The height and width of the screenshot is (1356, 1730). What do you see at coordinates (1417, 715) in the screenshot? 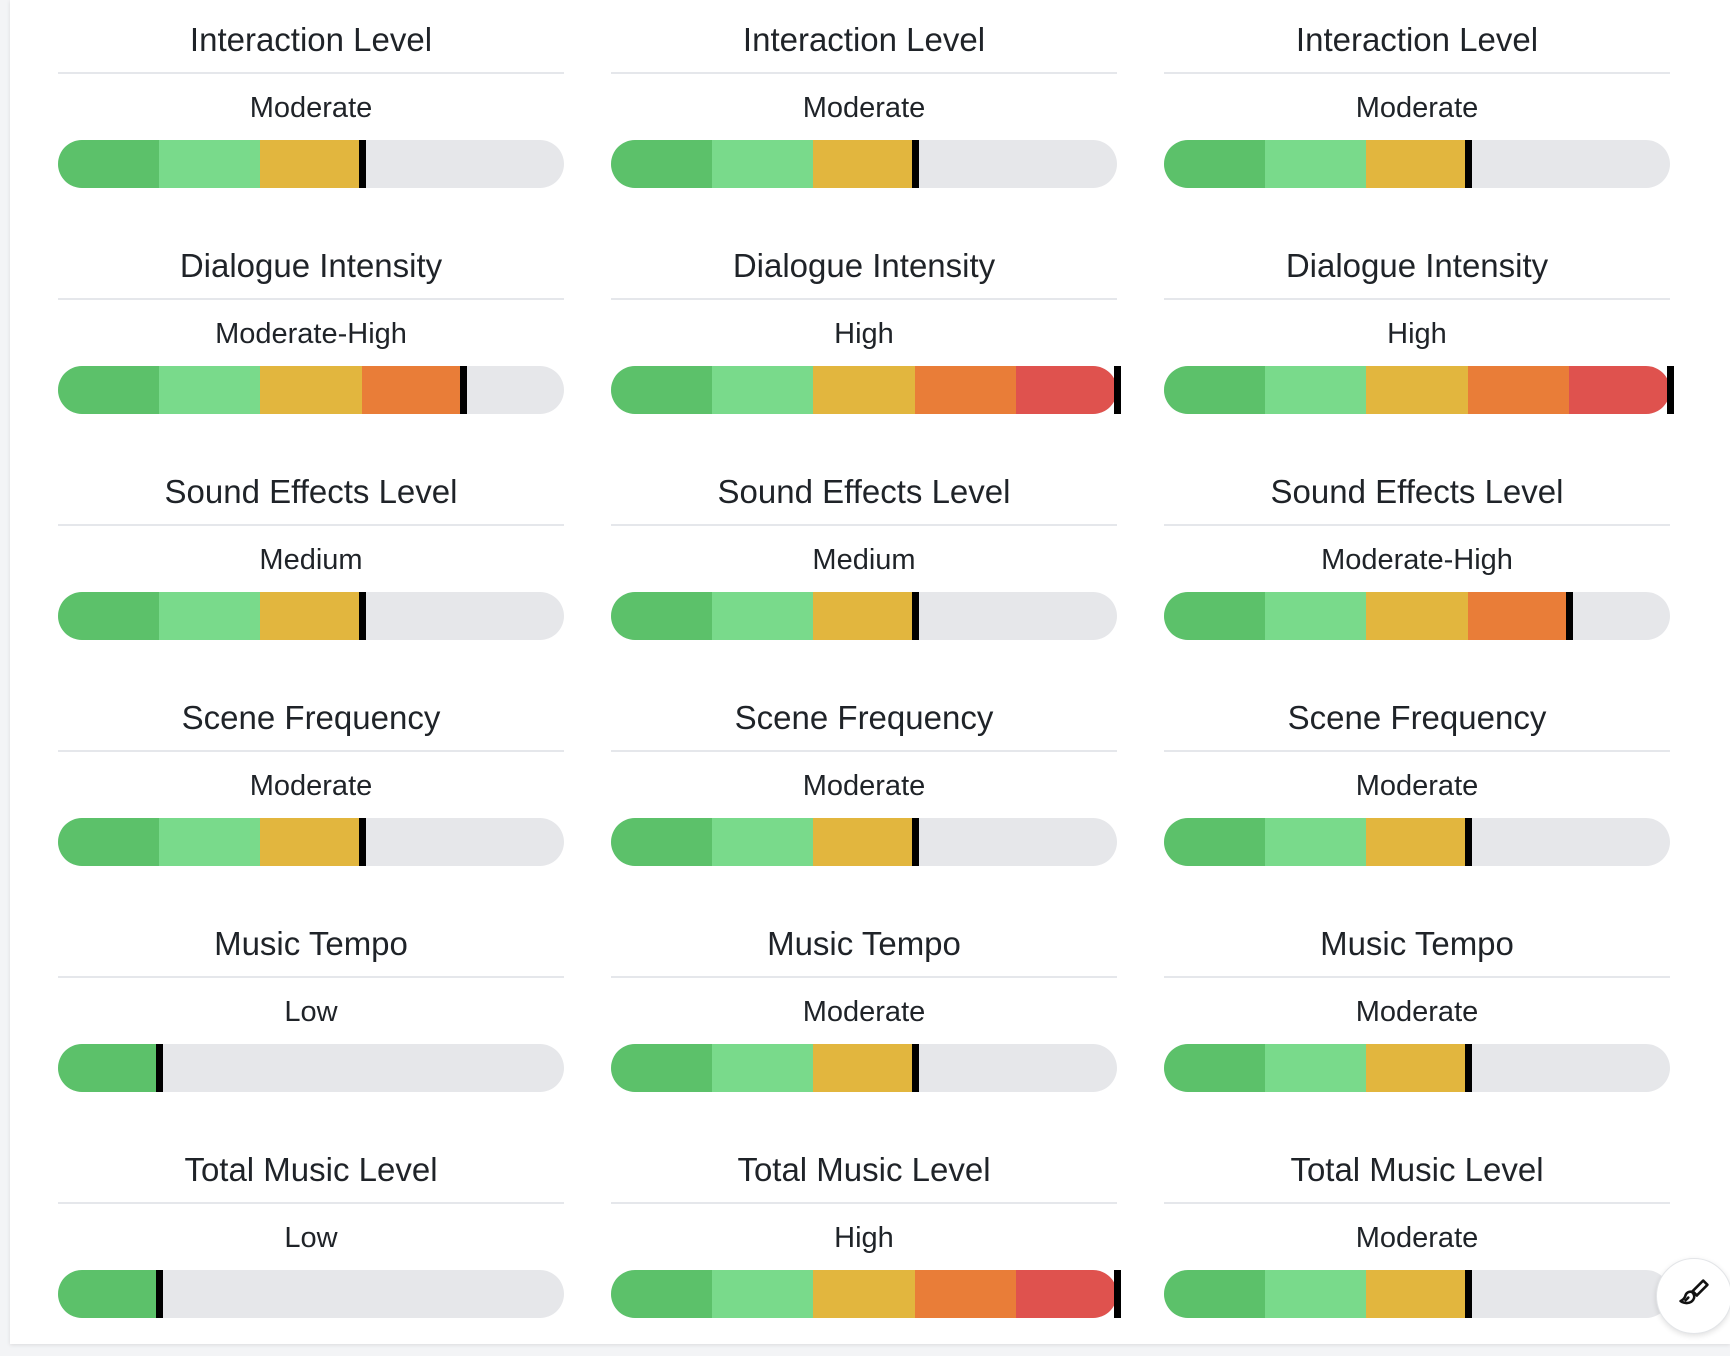
I see `metric-title: Scene Frequency` at bounding box center [1417, 715].